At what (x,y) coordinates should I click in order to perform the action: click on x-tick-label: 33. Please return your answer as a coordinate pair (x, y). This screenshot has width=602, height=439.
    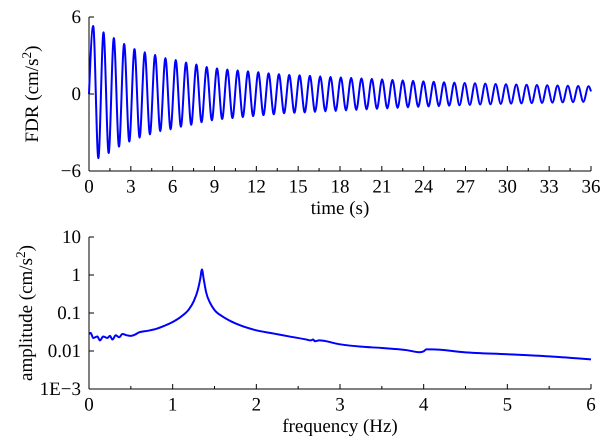
    Looking at the image, I should click on (549, 187).